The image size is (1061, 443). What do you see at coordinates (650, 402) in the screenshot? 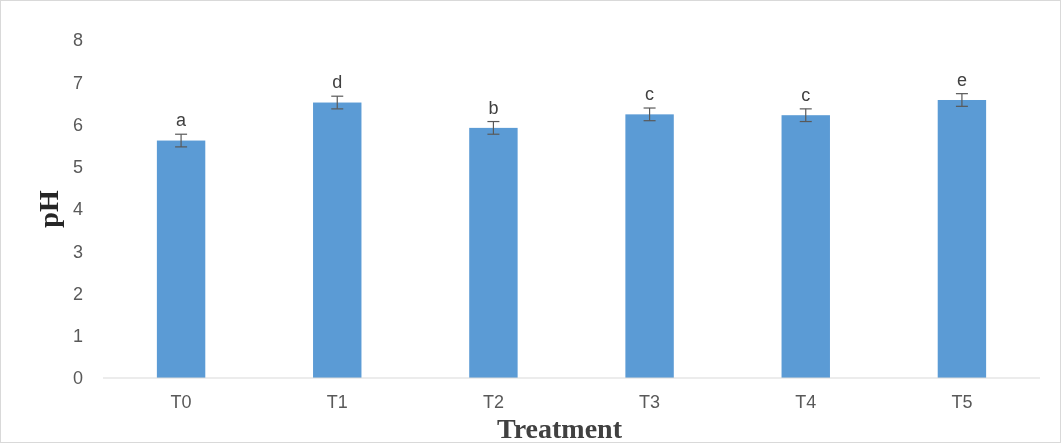
I see `x-tick-label: T3` at bounding box center [650, 402].